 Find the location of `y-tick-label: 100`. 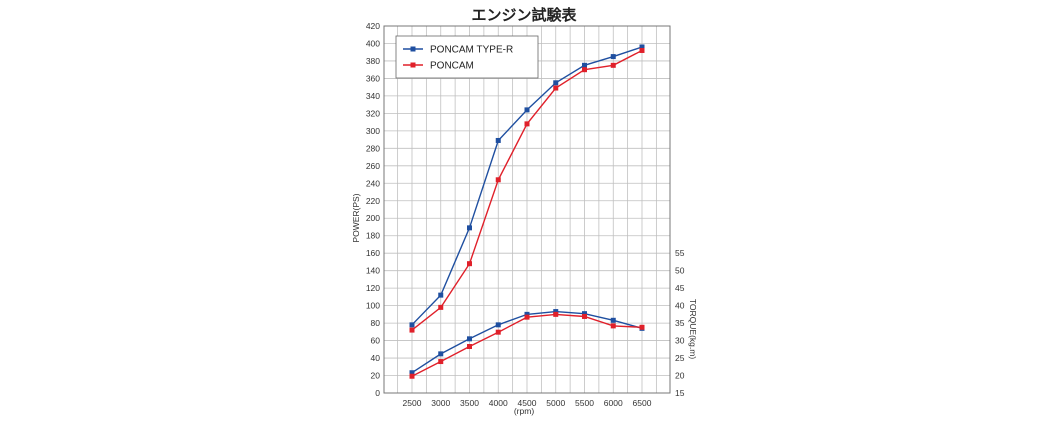

y-tick-label: 100 is located at coordinates (373, 306).